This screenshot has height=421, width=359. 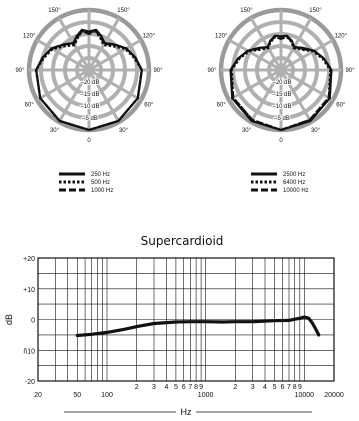 I want to click on response-chart-title: Supercardioid, so click(x=182, y=241).